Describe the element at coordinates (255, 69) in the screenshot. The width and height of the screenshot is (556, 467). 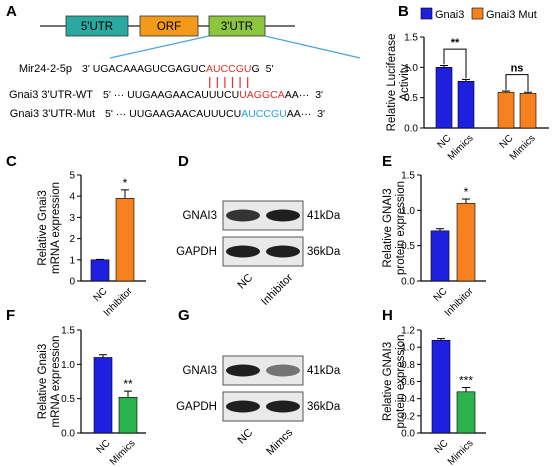
I see `seq-tail: G` at that location.